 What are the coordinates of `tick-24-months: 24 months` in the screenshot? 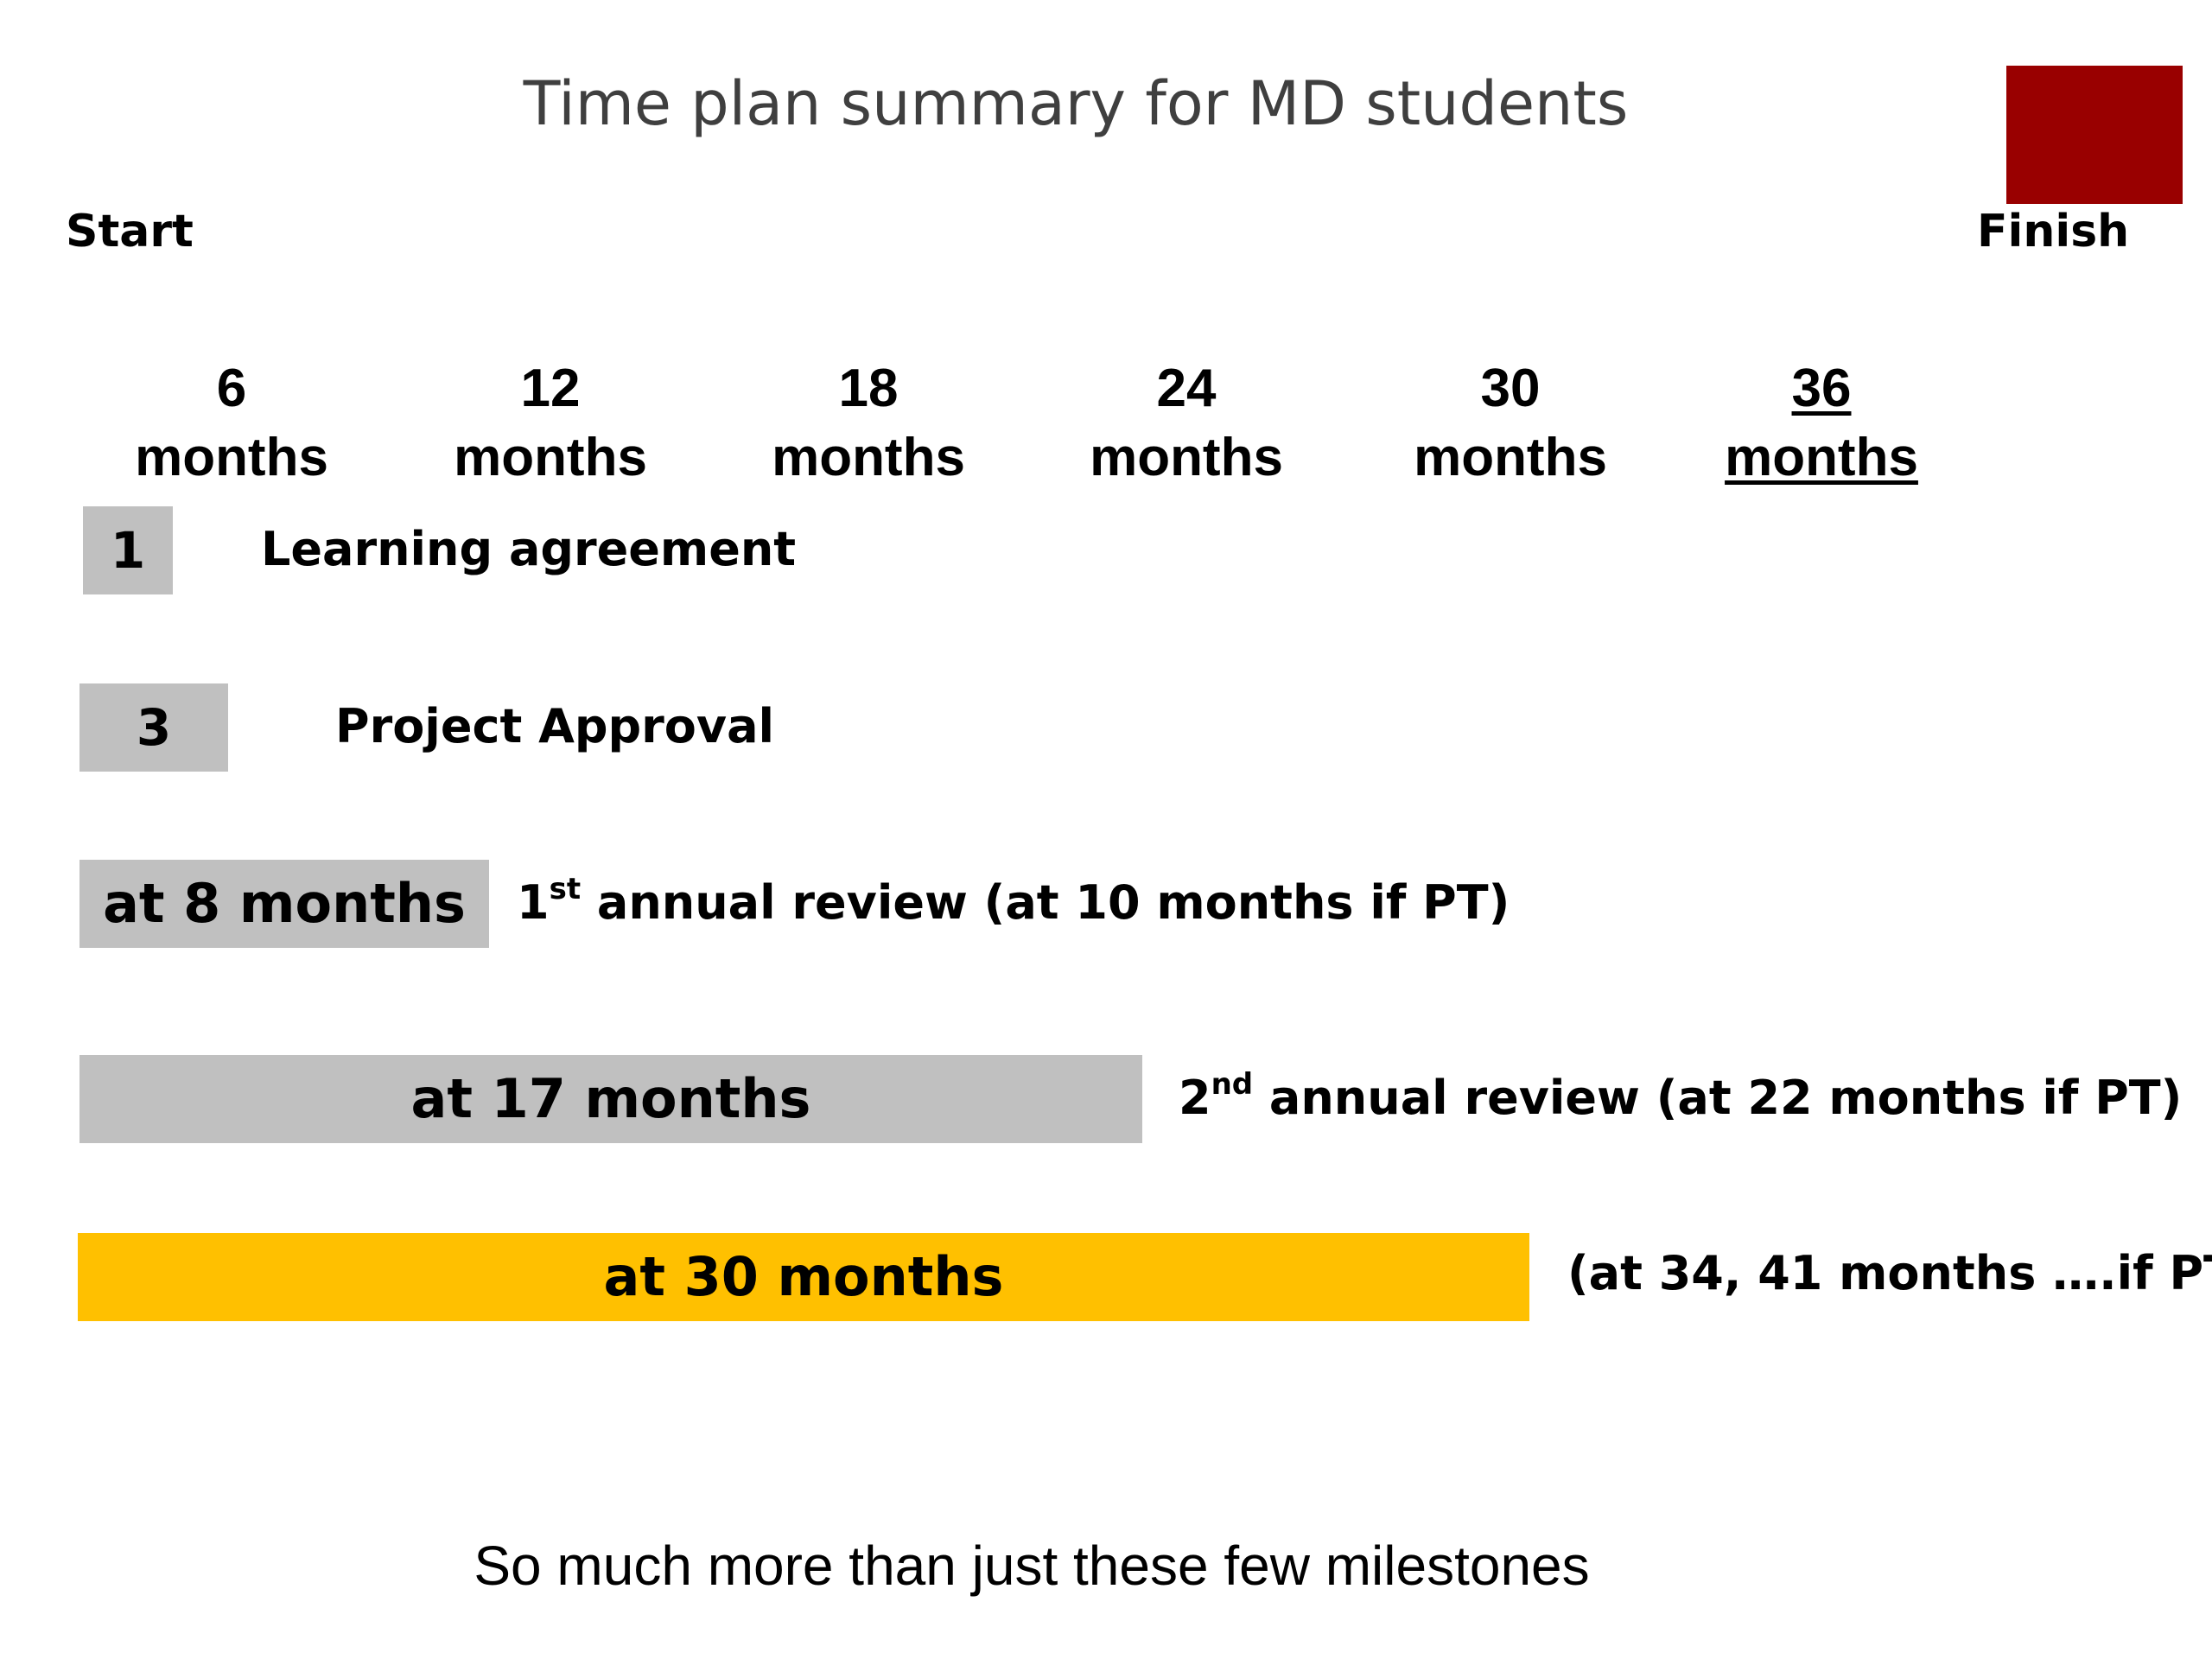 It's located at (1186, 423).